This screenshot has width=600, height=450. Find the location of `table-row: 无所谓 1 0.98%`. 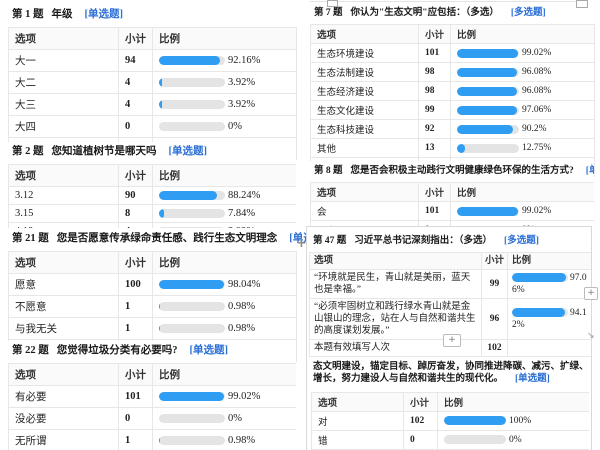

table-row: 无所谓 1 0.98% is located at coordinates (152, 439).